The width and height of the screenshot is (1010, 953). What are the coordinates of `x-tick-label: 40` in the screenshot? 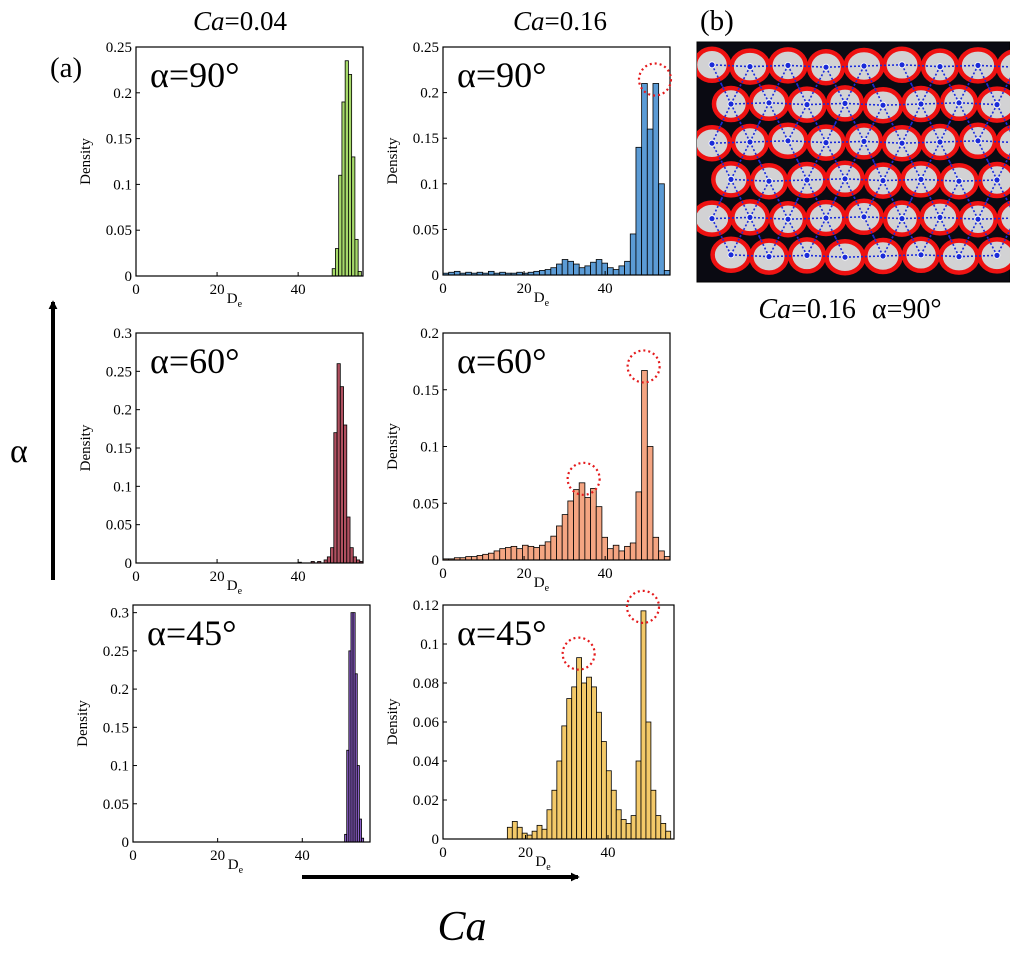 It's located at (298, 577).